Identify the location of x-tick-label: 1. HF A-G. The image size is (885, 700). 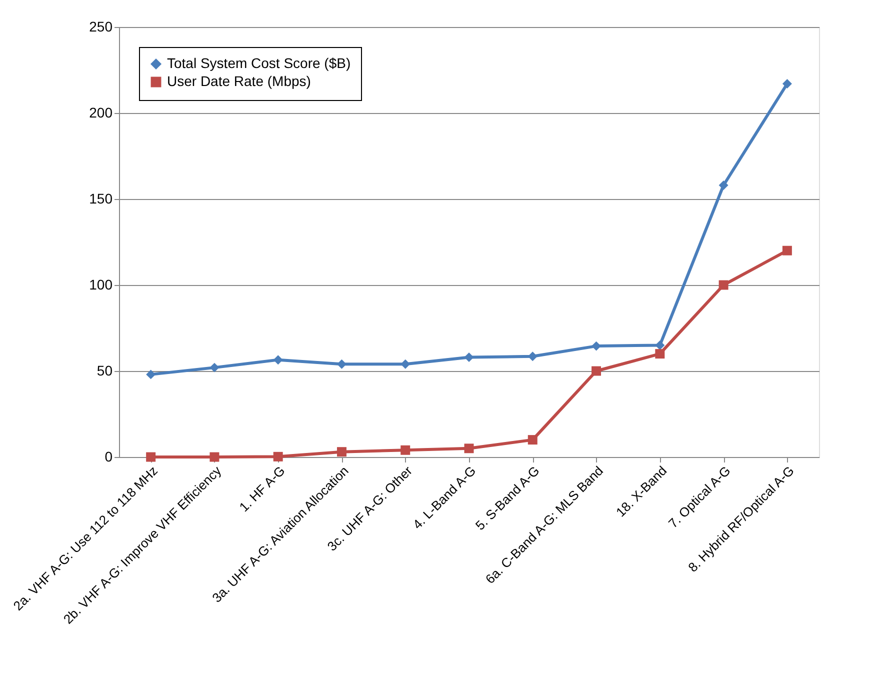
(262, 489).